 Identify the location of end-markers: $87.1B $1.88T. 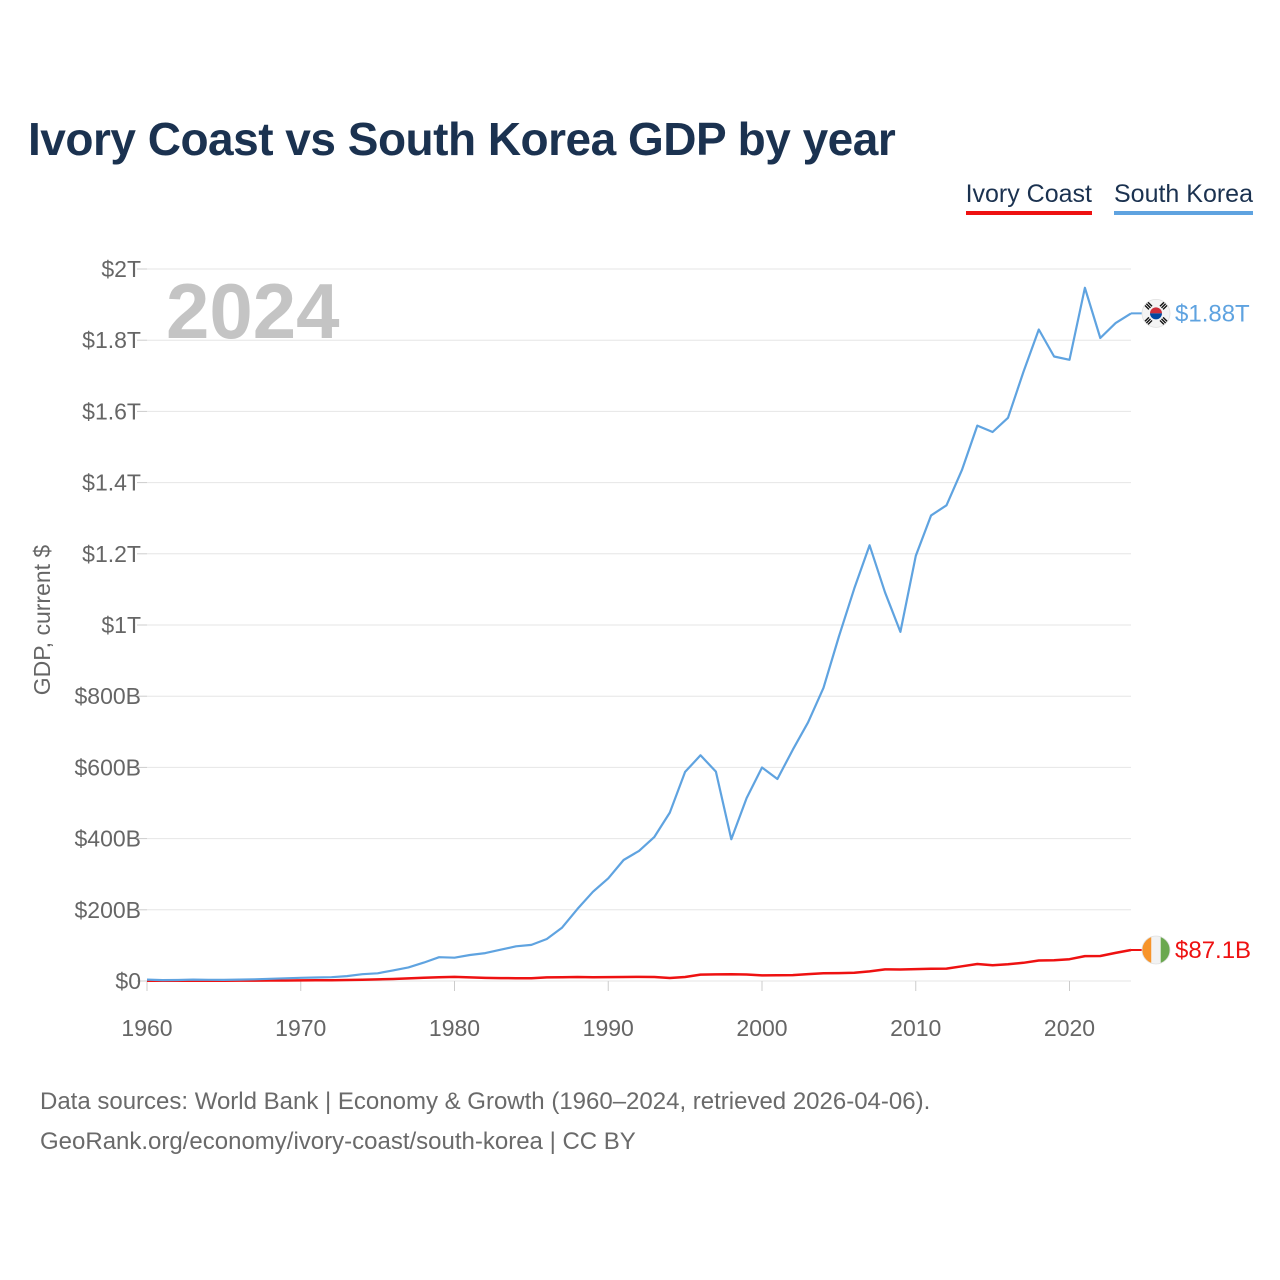
(1191, 631).